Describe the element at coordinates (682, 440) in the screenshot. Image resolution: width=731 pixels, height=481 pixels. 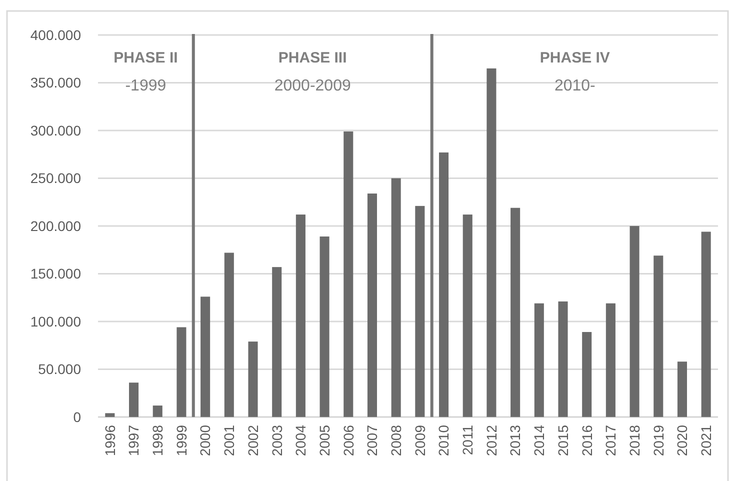
I see `x-tick-label: 2020` at that location.